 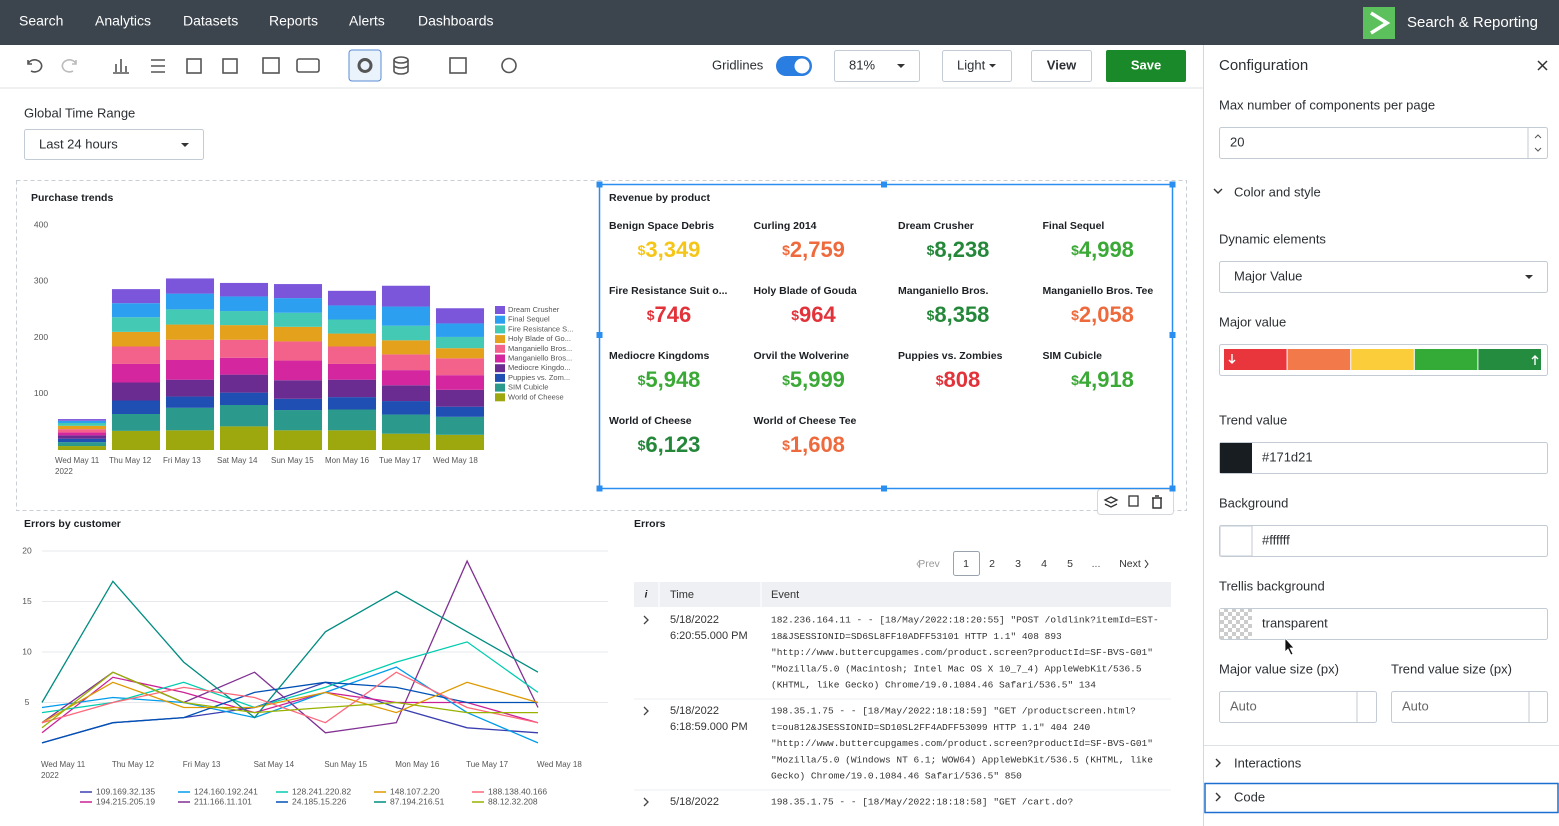 What do you see at coordinates (35, 66) in the screenshot?
I see `undo-icon` at bounding box center [35, 66].